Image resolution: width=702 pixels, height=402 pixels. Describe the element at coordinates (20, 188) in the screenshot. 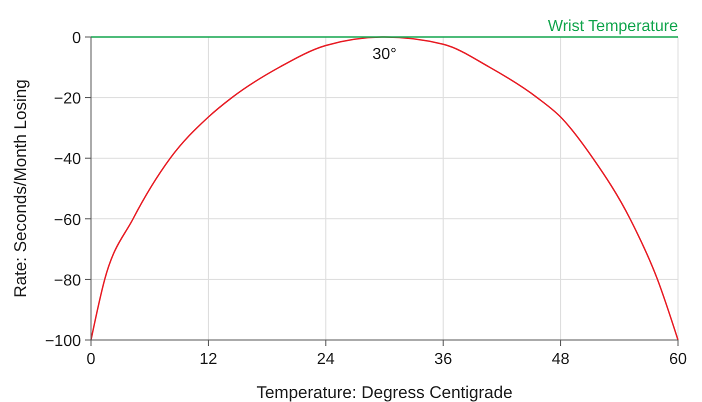

I see `y-axis-title: Rate: Seconds/Month Losing` at that location.